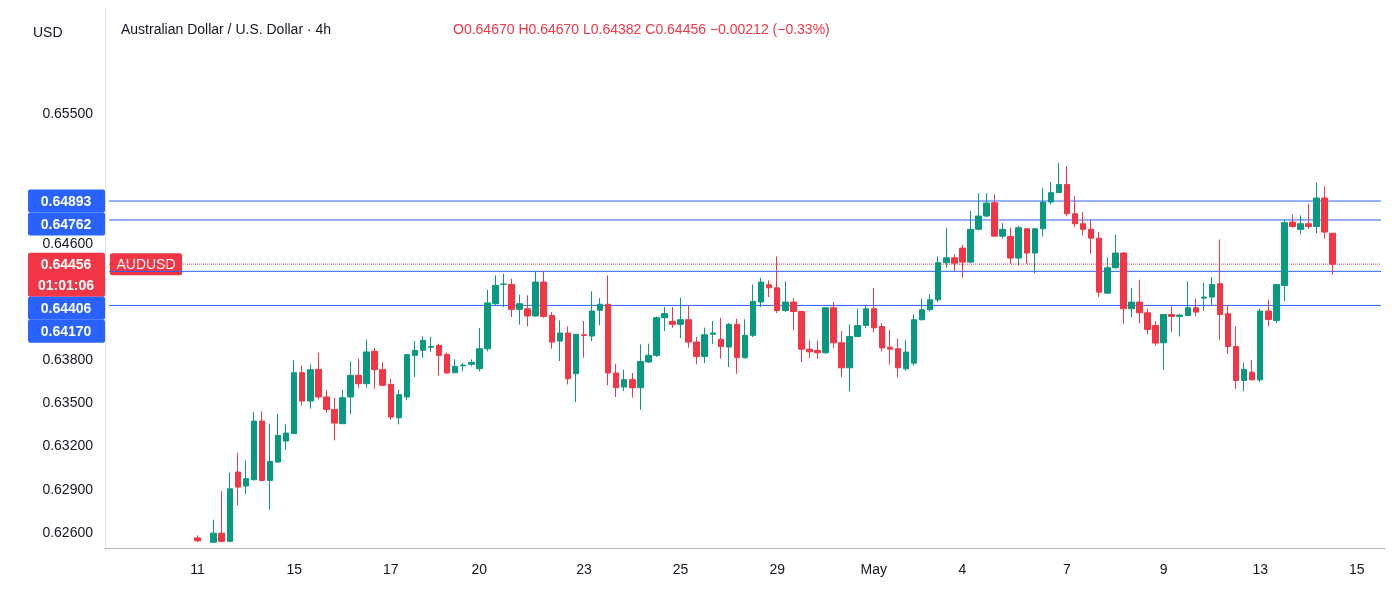  What do you see at coordinates (146, 264) in the screenshot?
I see `annotation: AUDUSD` at bounding box center [146, 264].